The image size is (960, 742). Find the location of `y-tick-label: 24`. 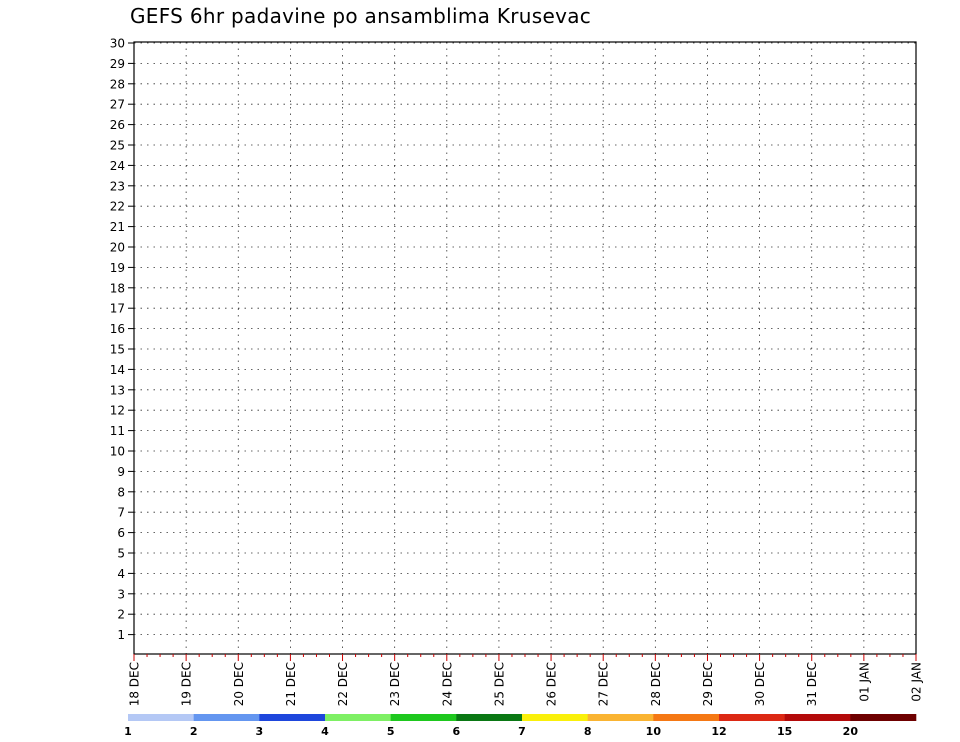

y-tick-label: 24 is located at coordinates (117, 166).